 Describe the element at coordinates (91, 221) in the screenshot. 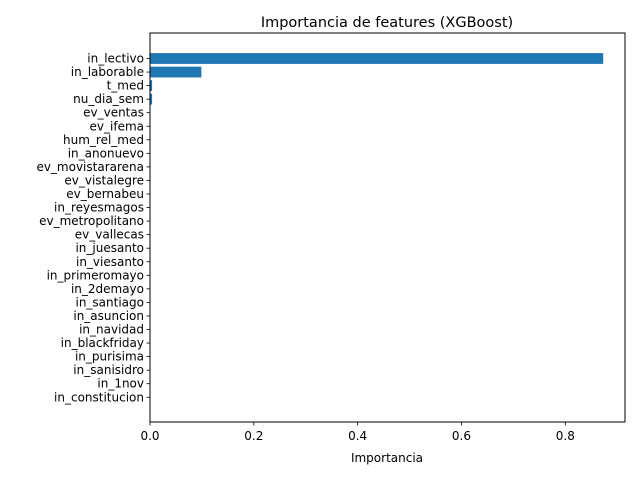

I see `y-tick-label: ev_metropolitano` at that location.